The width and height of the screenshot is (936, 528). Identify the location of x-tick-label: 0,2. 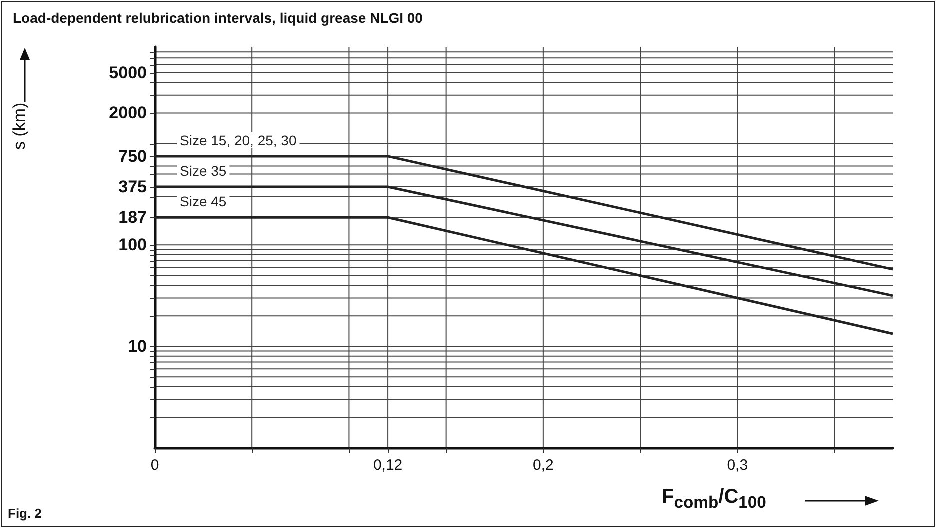
(543, 465).